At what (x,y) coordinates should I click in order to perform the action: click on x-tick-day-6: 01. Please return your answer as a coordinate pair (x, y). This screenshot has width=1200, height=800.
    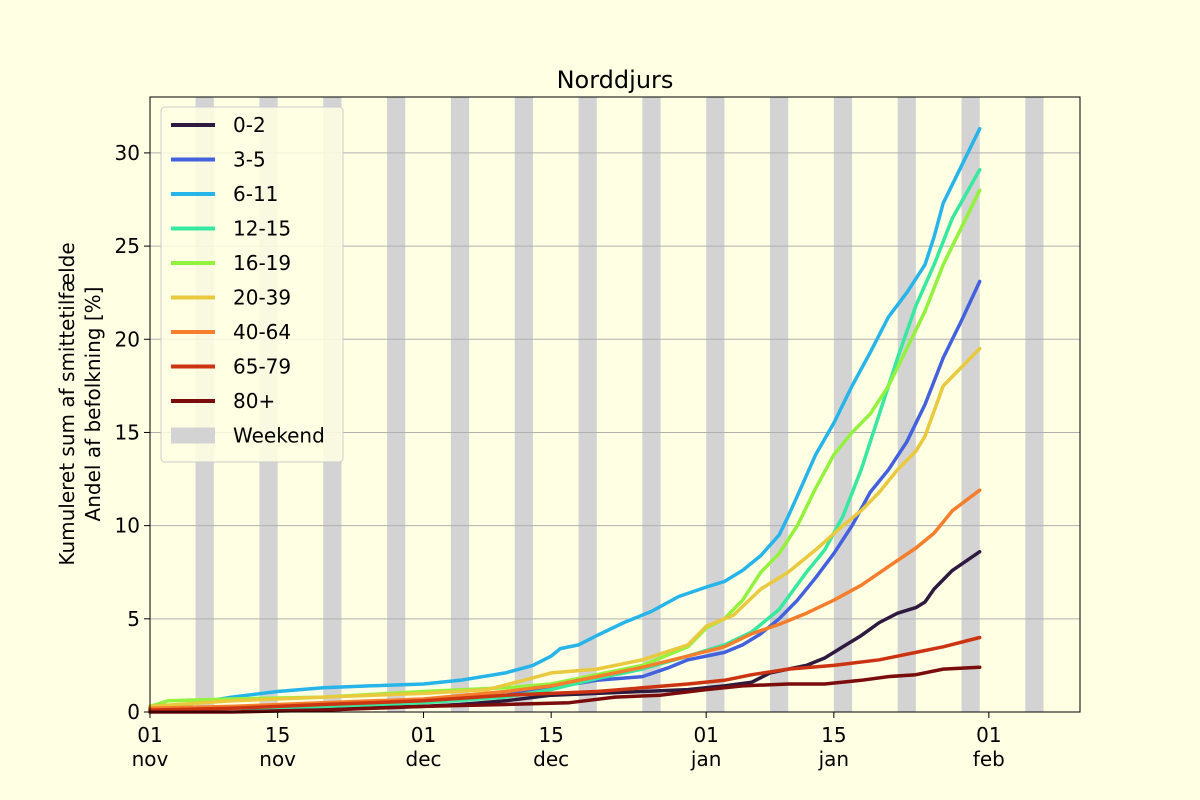
    Looking at the image, I should click on (988, 735).